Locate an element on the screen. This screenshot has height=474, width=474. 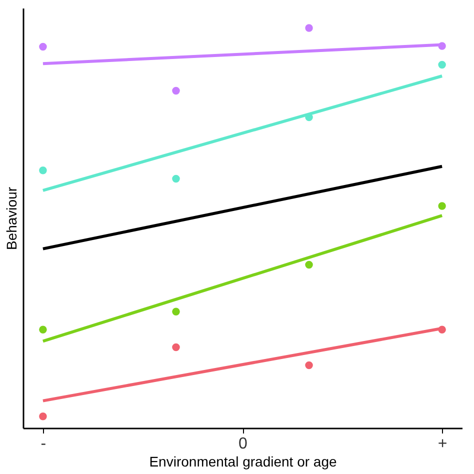
x-tick-label: + is located at coordinates (443, 444).